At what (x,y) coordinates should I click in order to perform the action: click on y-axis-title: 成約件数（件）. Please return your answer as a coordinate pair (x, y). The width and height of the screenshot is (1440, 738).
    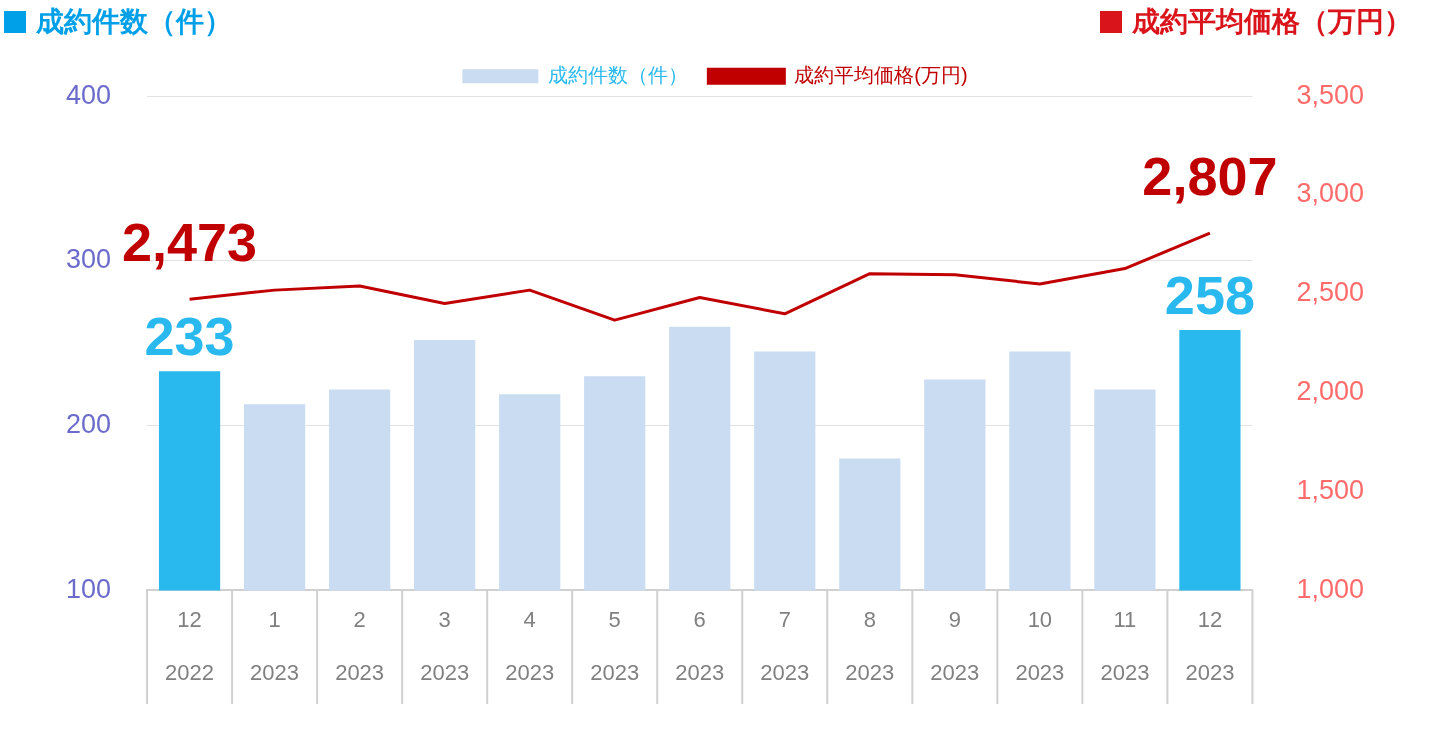
    Looking at the image, I should click on (134, 22).